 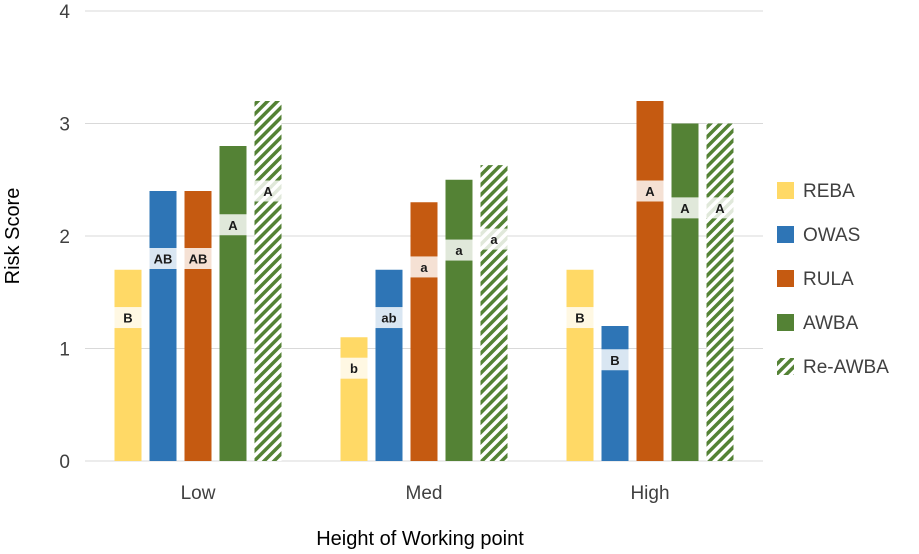 I want to click on legend-label: REBA, so click(x=829, y=191).